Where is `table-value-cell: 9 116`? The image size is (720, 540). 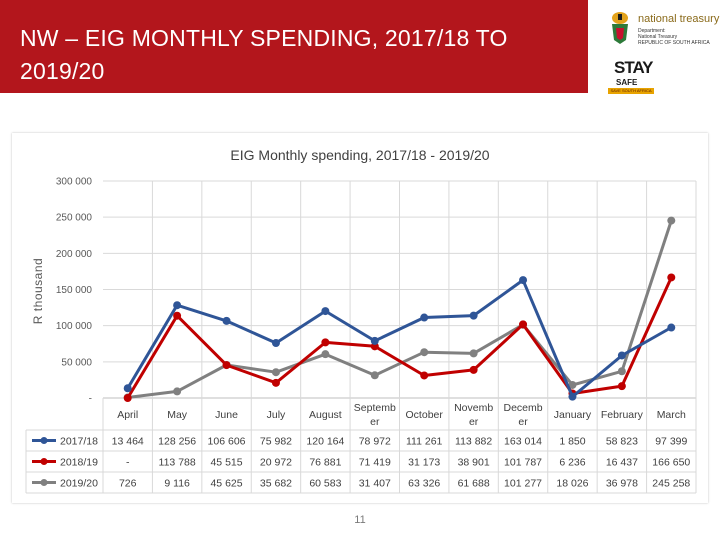
table-value-cell: 9 116 is located at coordinates (177, 484).